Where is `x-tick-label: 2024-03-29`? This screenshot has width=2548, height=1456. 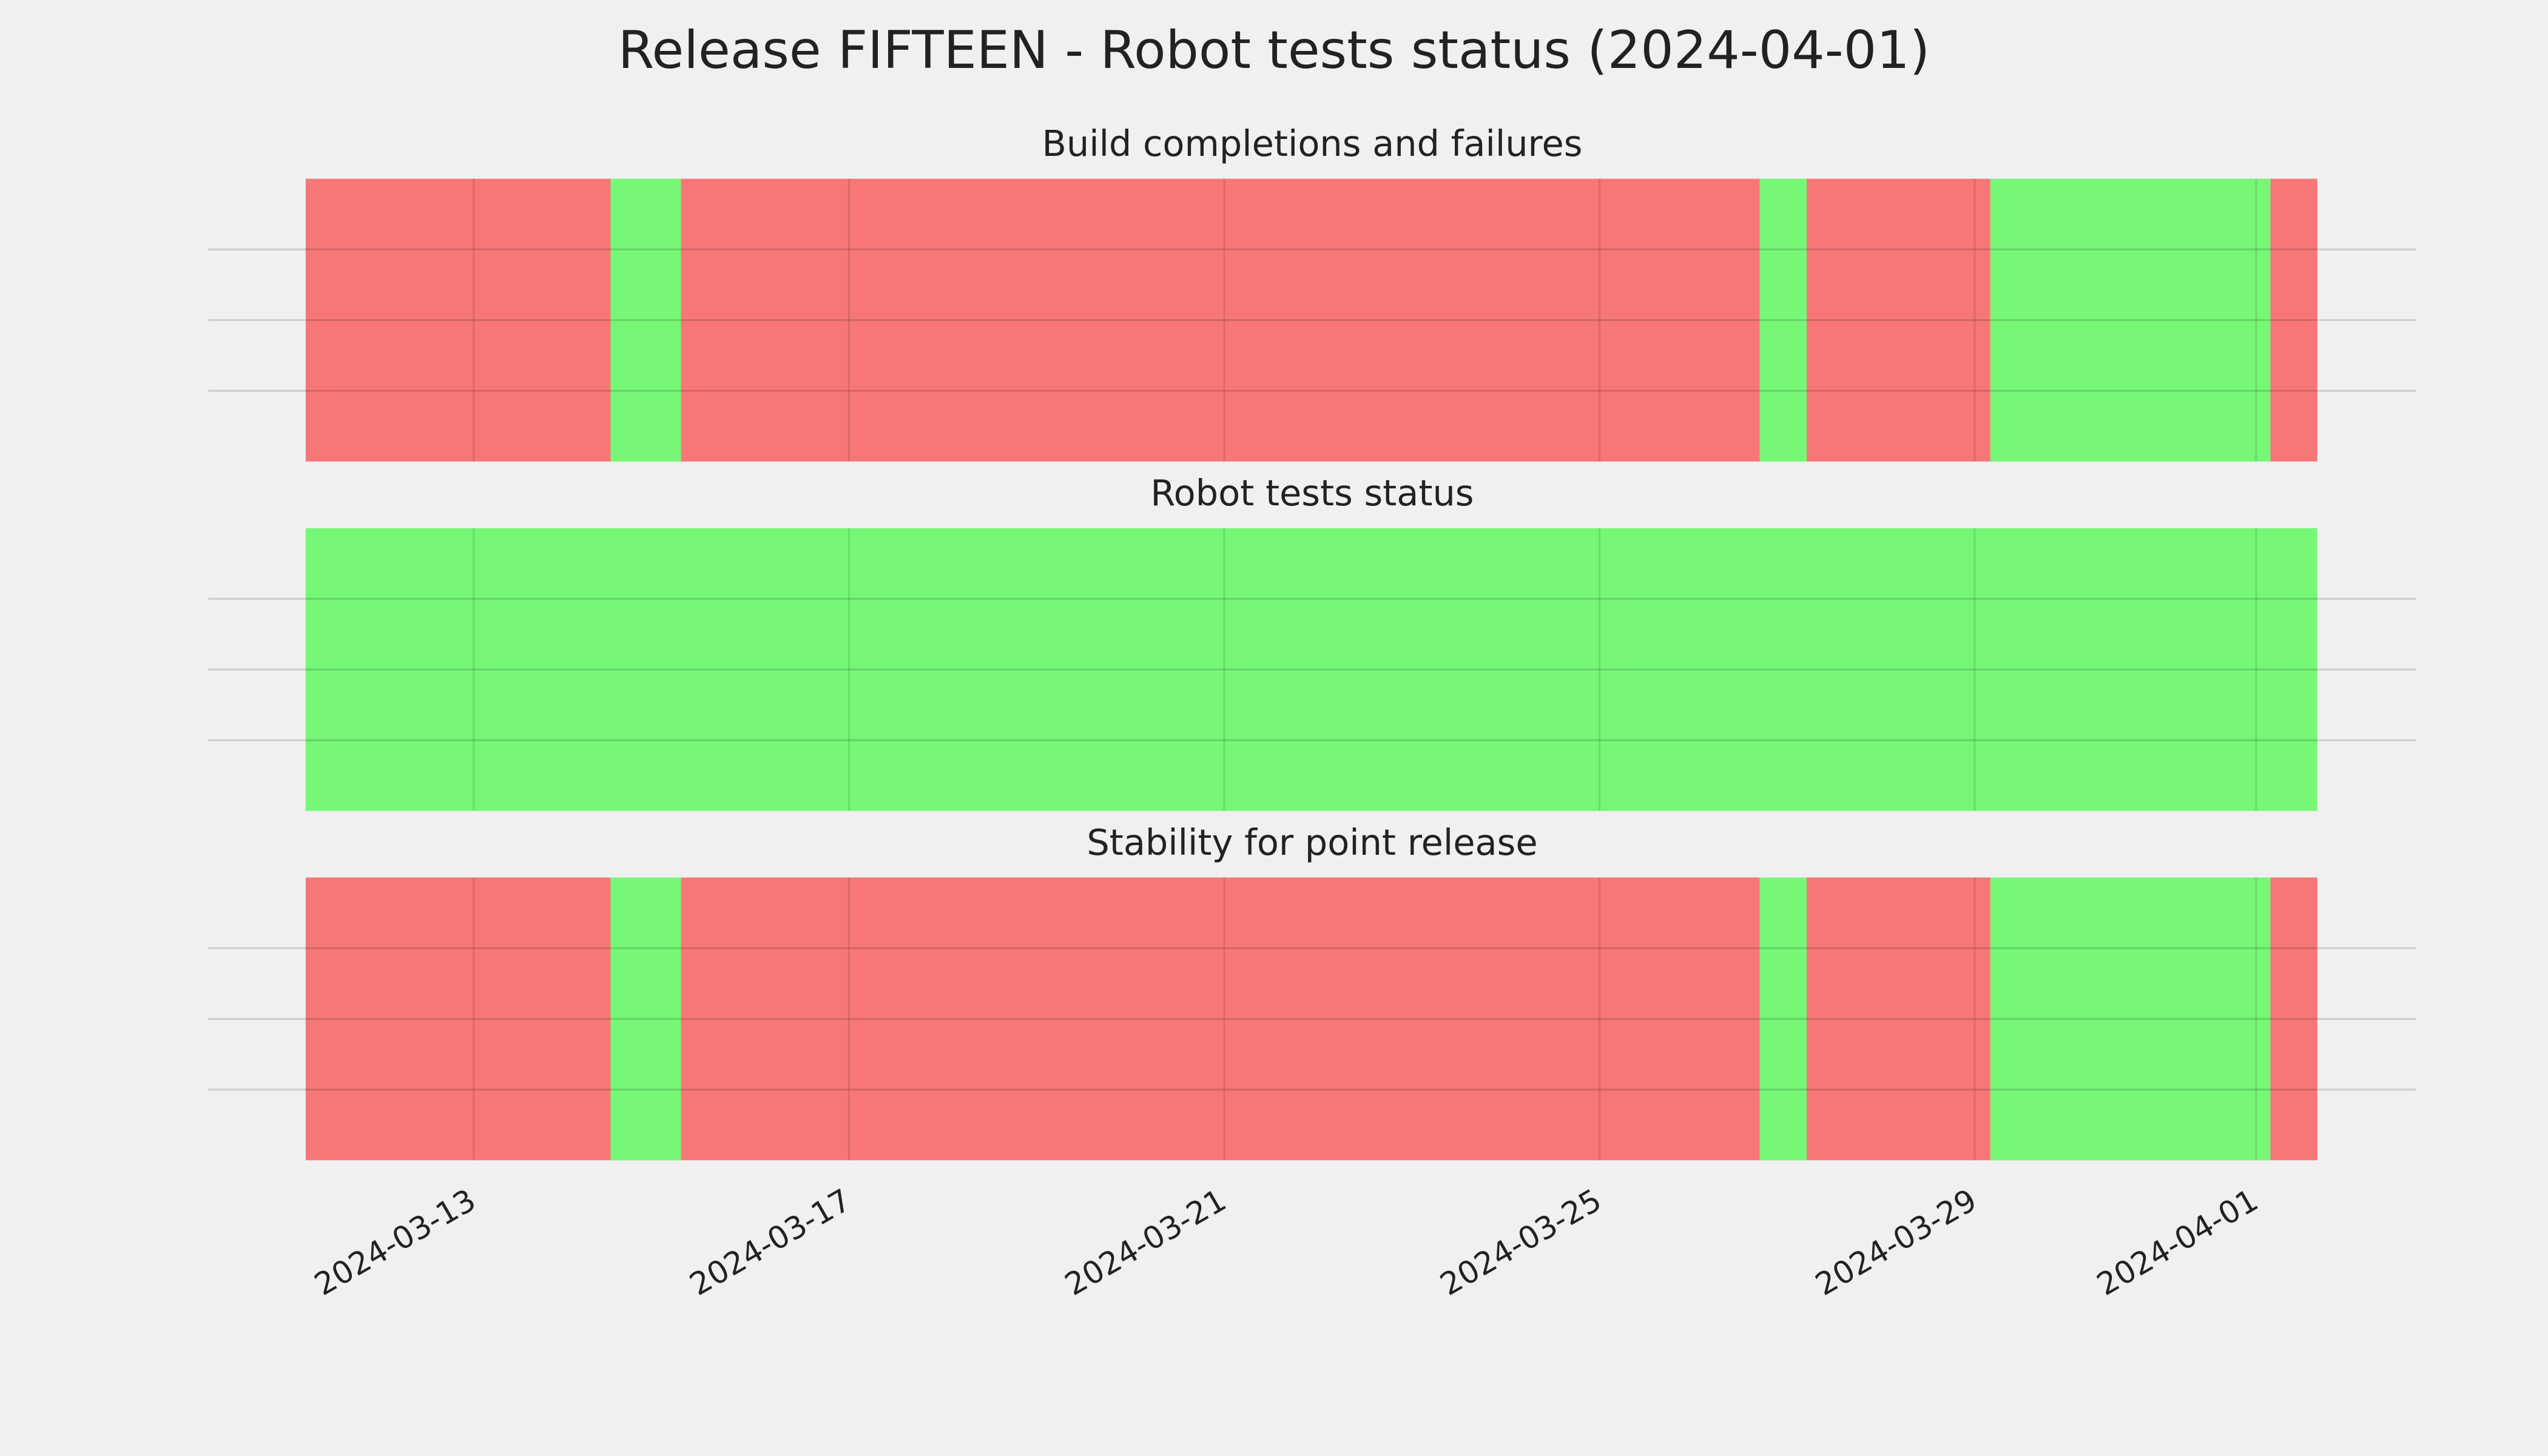 x-tick-label: 2024-03-29 is located at coordinates (1896, 1242).